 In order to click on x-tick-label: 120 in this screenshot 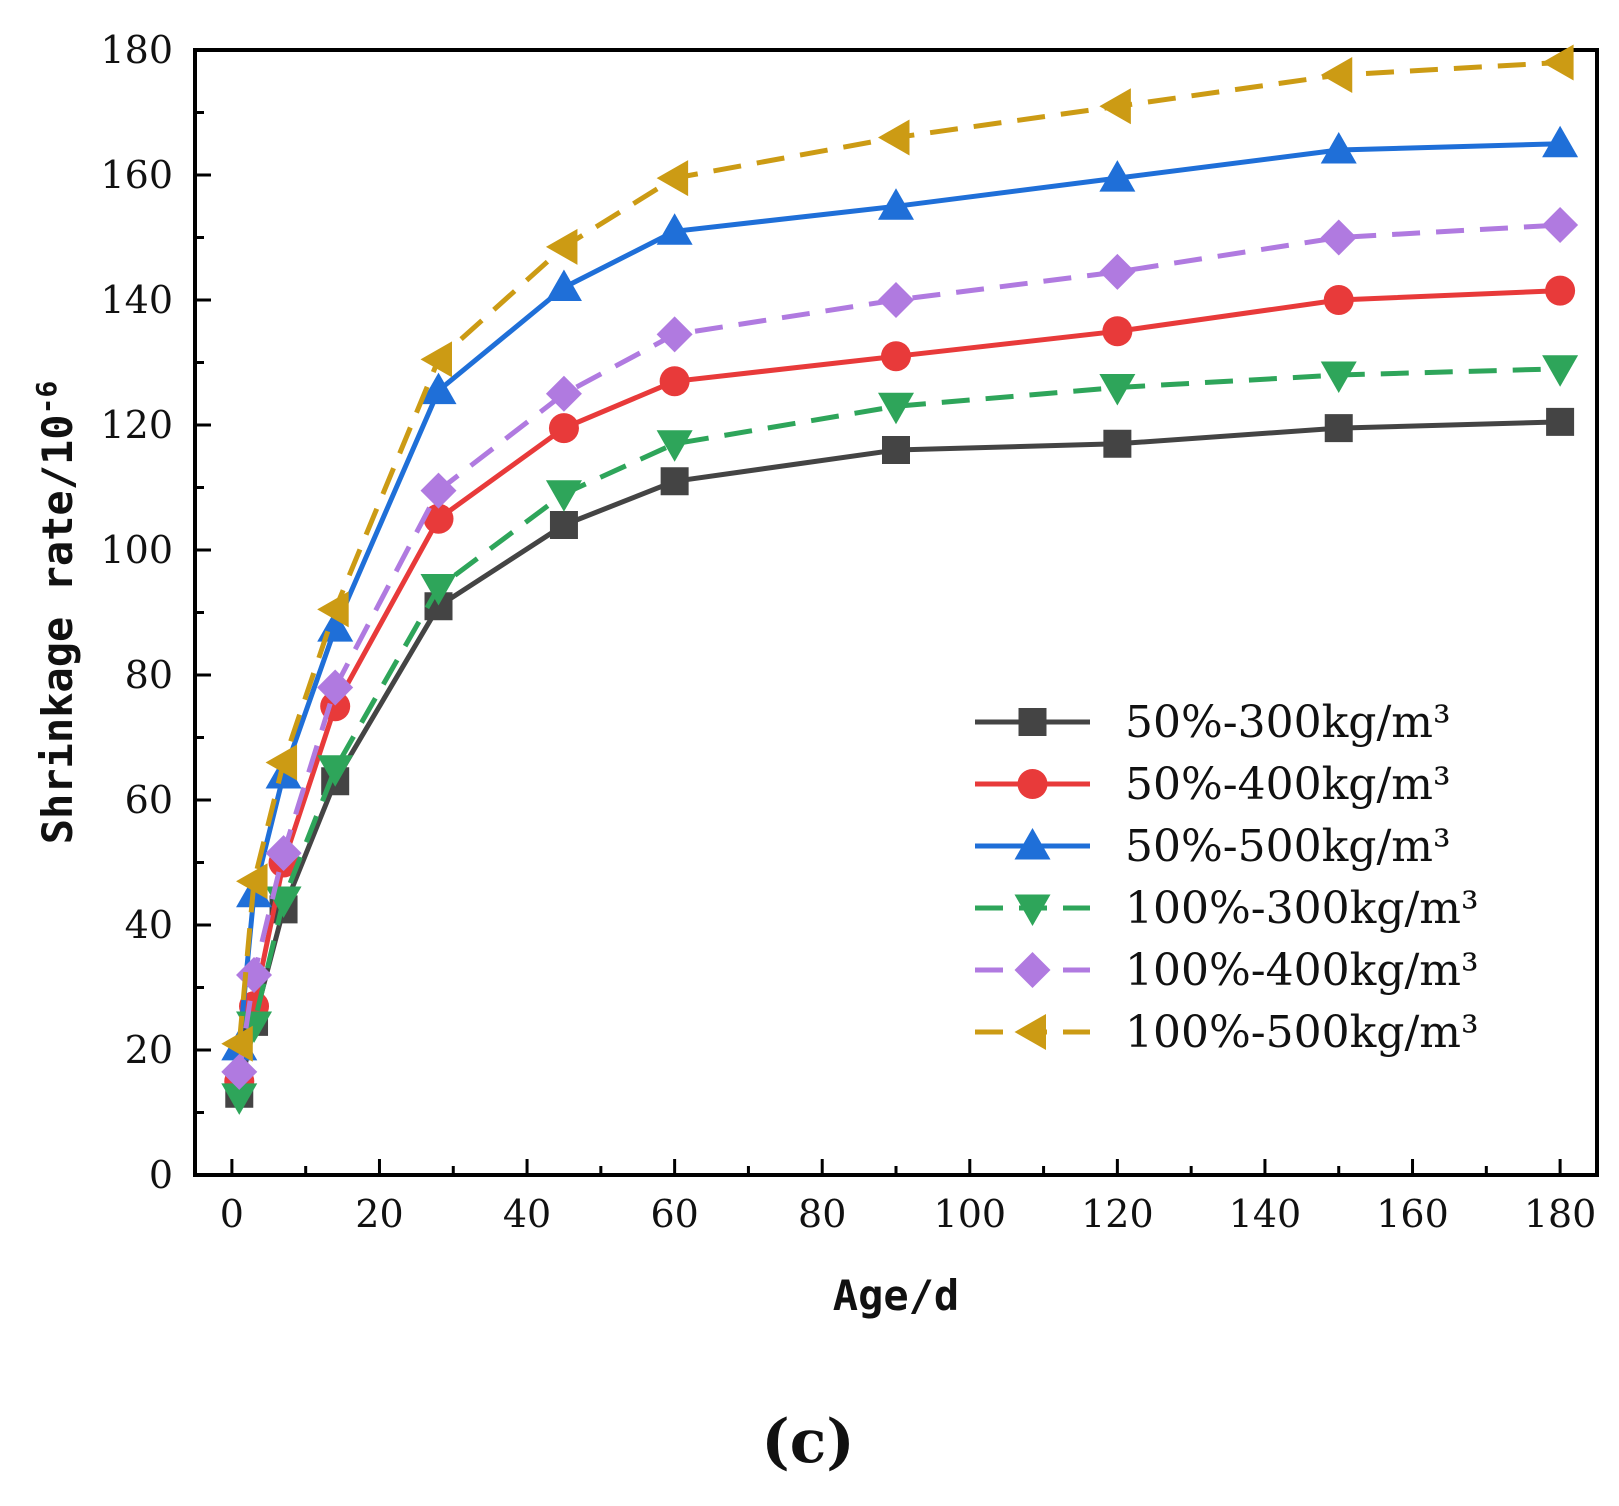, I will do `click(1117, 1214)`.